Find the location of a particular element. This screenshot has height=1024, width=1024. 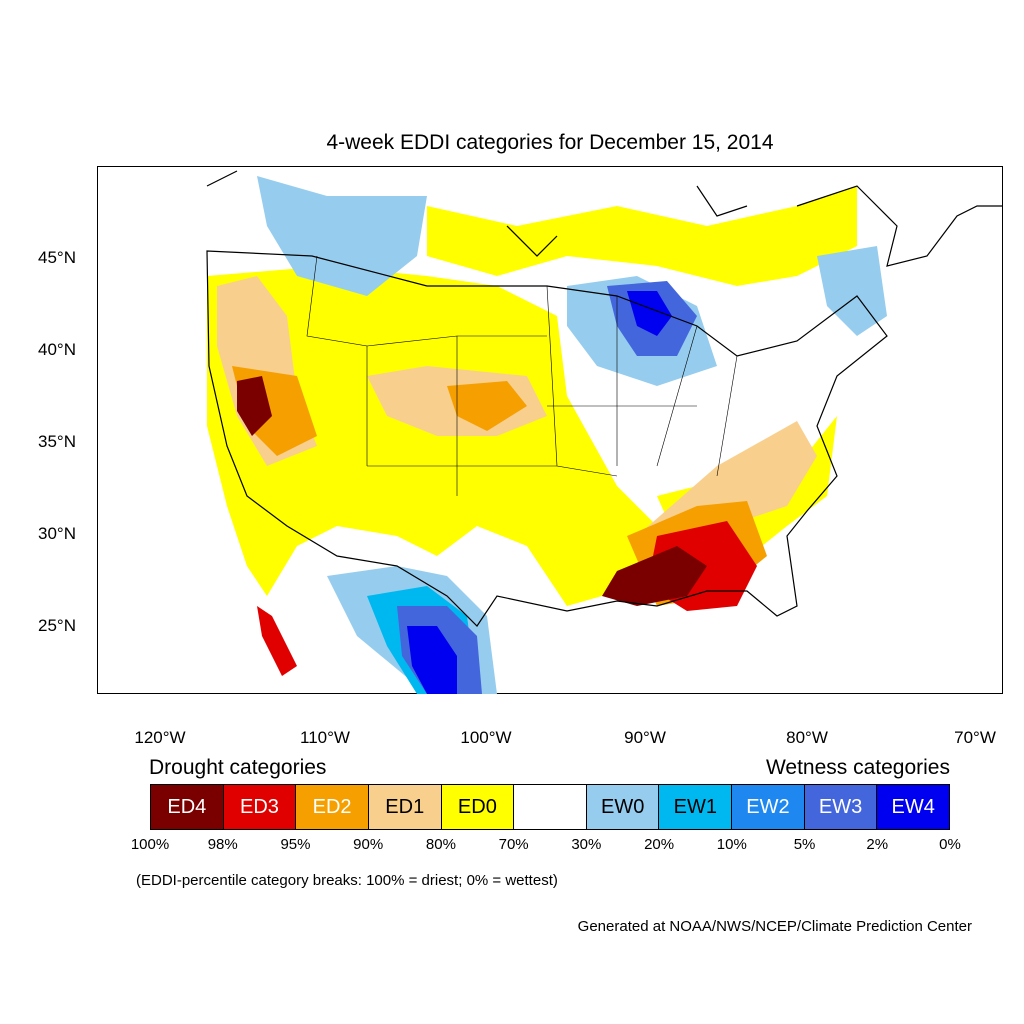

legend-cell-ed1: ED1 is located at coordinates (405, 807).